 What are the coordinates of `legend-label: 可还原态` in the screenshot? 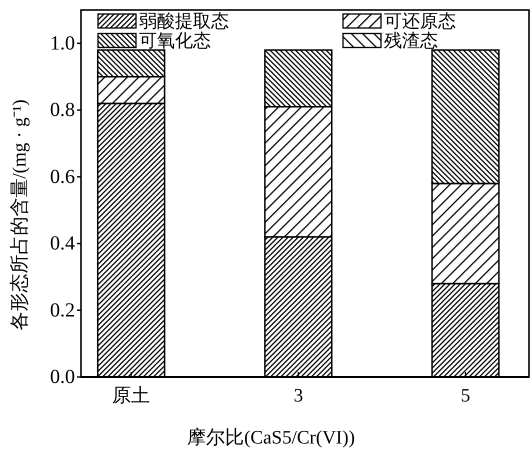 It's located at (420, 21).